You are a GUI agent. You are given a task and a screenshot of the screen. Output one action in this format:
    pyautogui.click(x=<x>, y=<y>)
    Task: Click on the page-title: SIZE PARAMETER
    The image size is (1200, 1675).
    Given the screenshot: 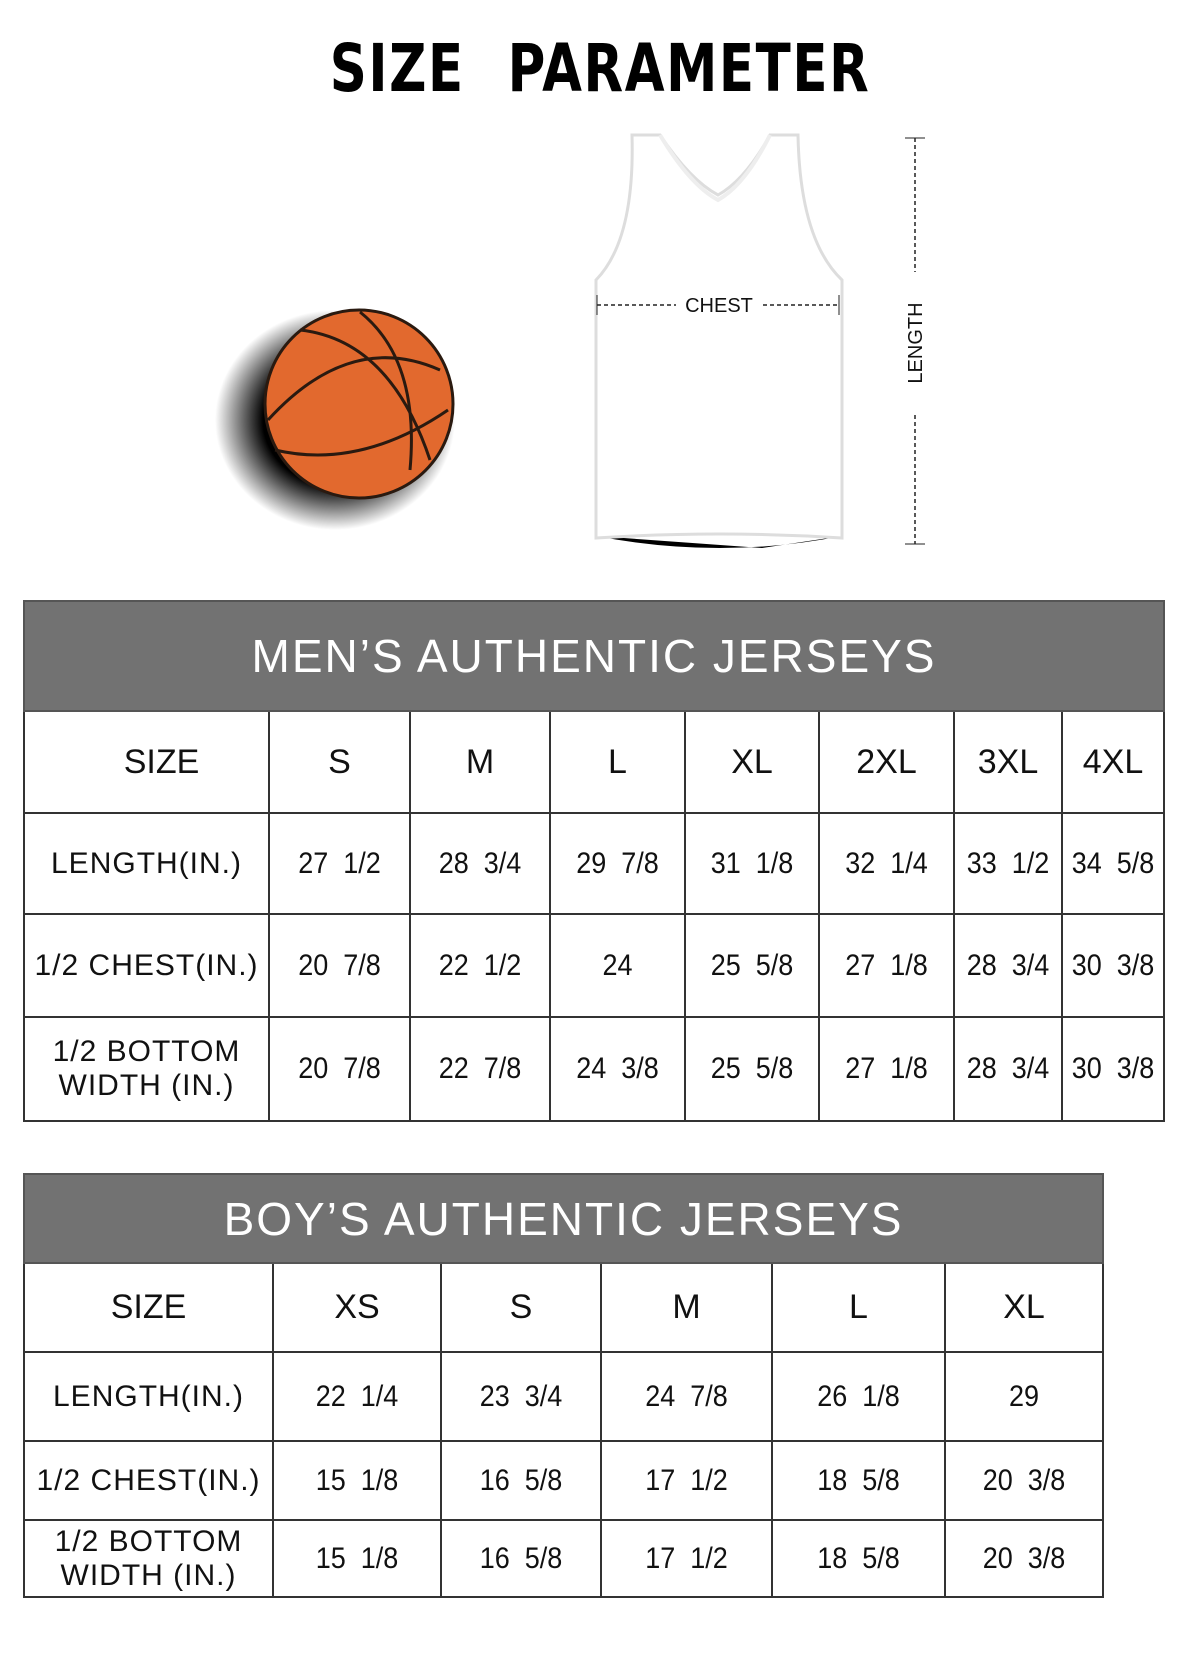 What is the action you would take?
    pyautogui.click(x=600, y=68)
    